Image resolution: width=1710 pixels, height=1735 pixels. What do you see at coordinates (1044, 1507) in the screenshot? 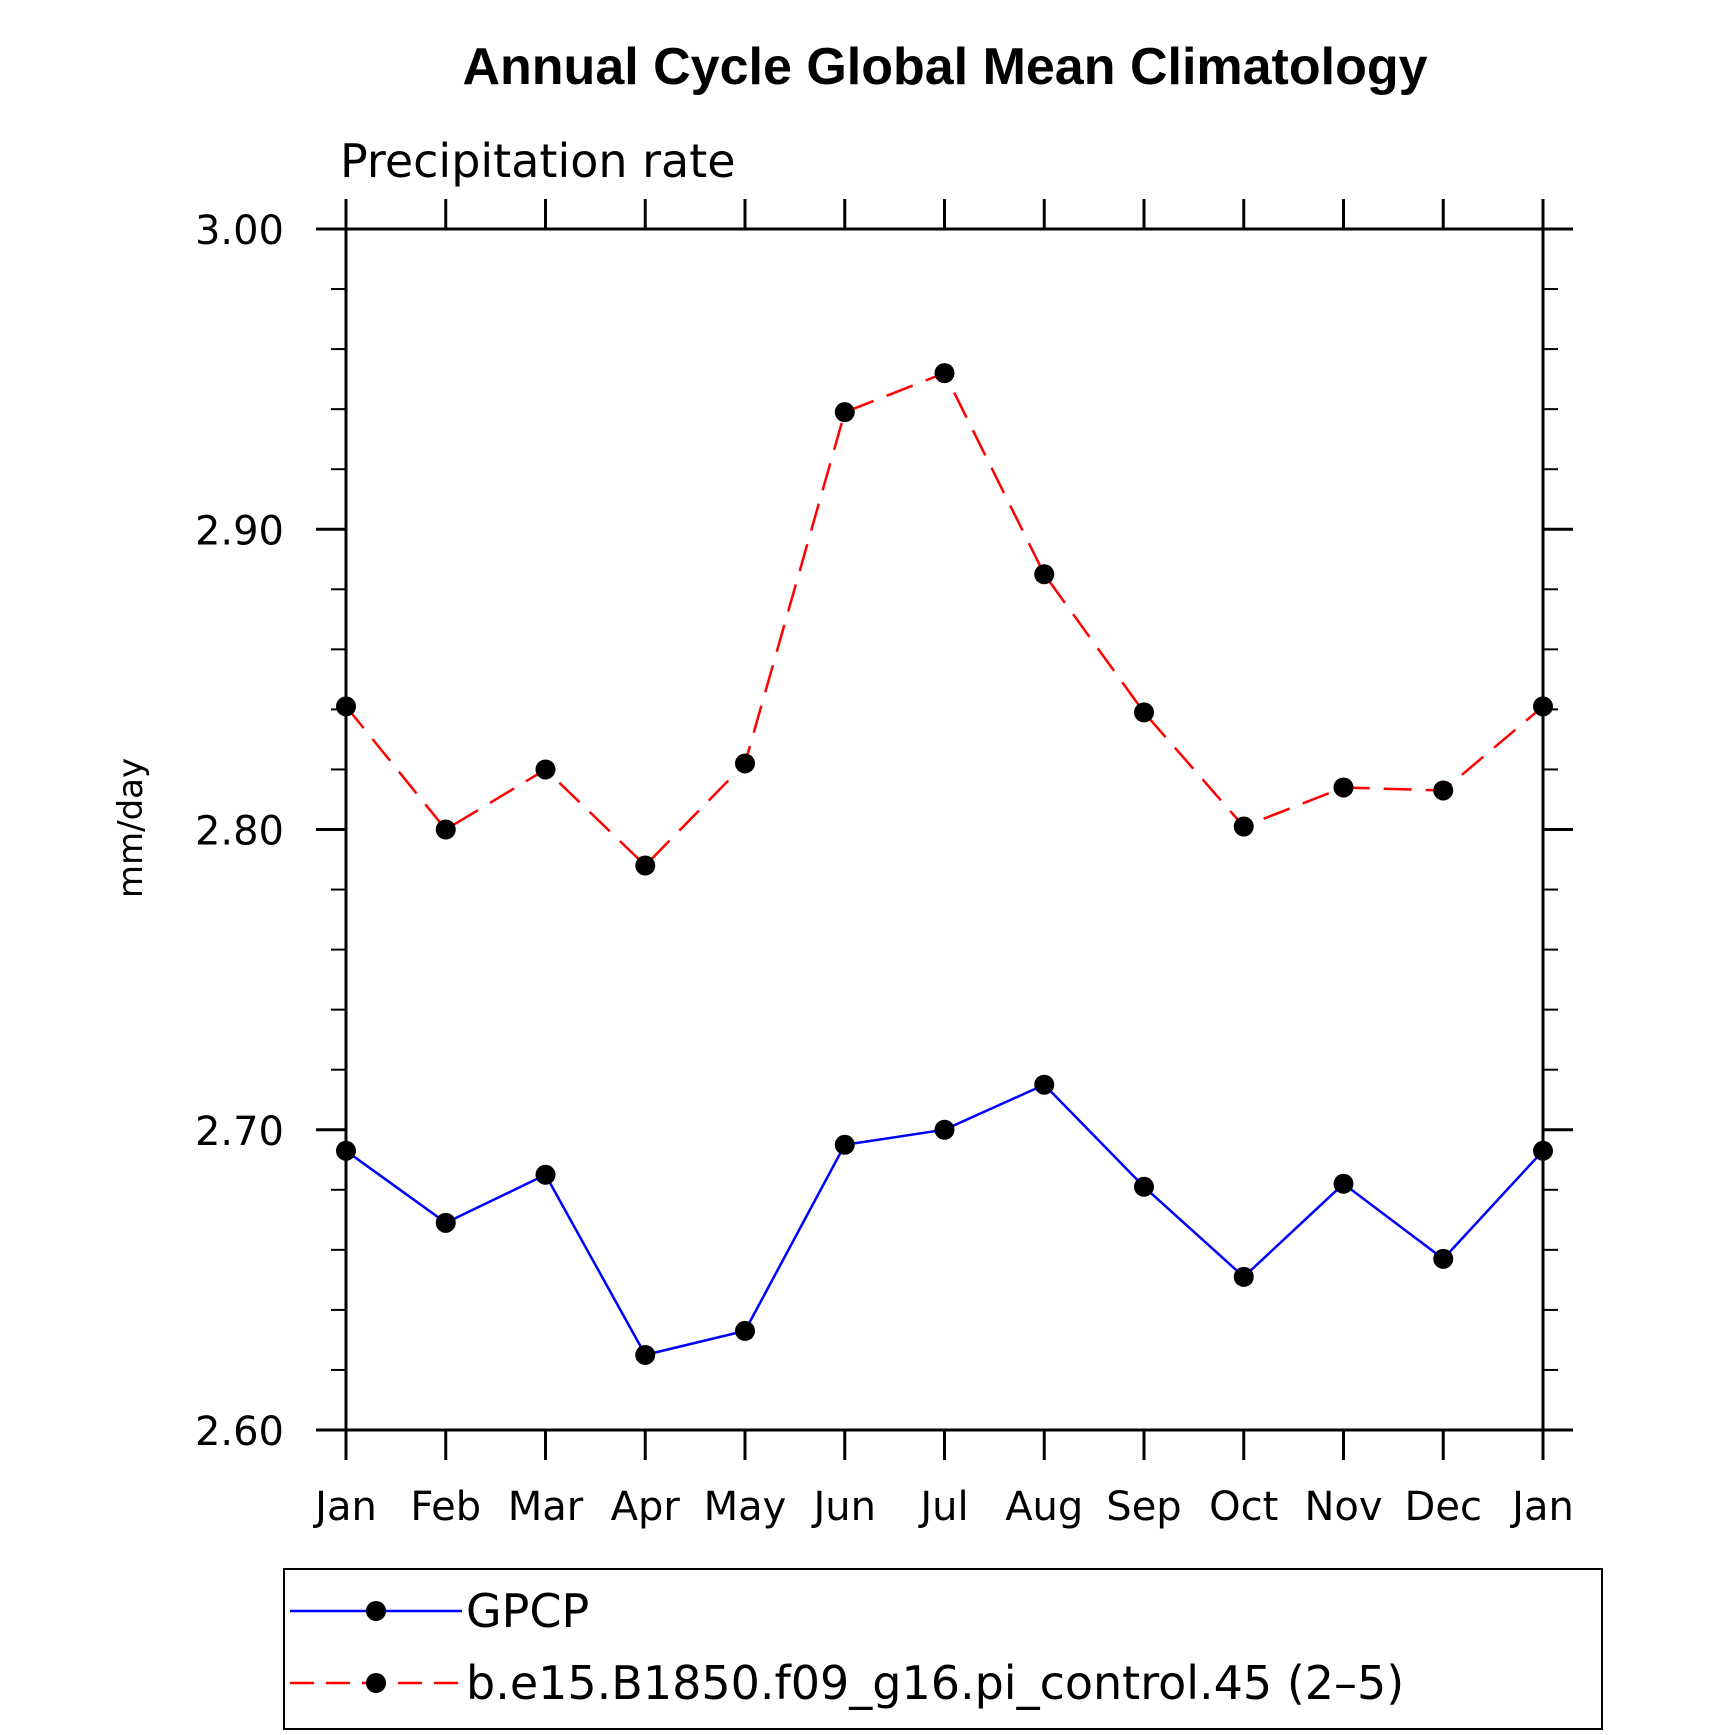
I see `x-tick-label: Aug` at bounding box center [1044, 1507].